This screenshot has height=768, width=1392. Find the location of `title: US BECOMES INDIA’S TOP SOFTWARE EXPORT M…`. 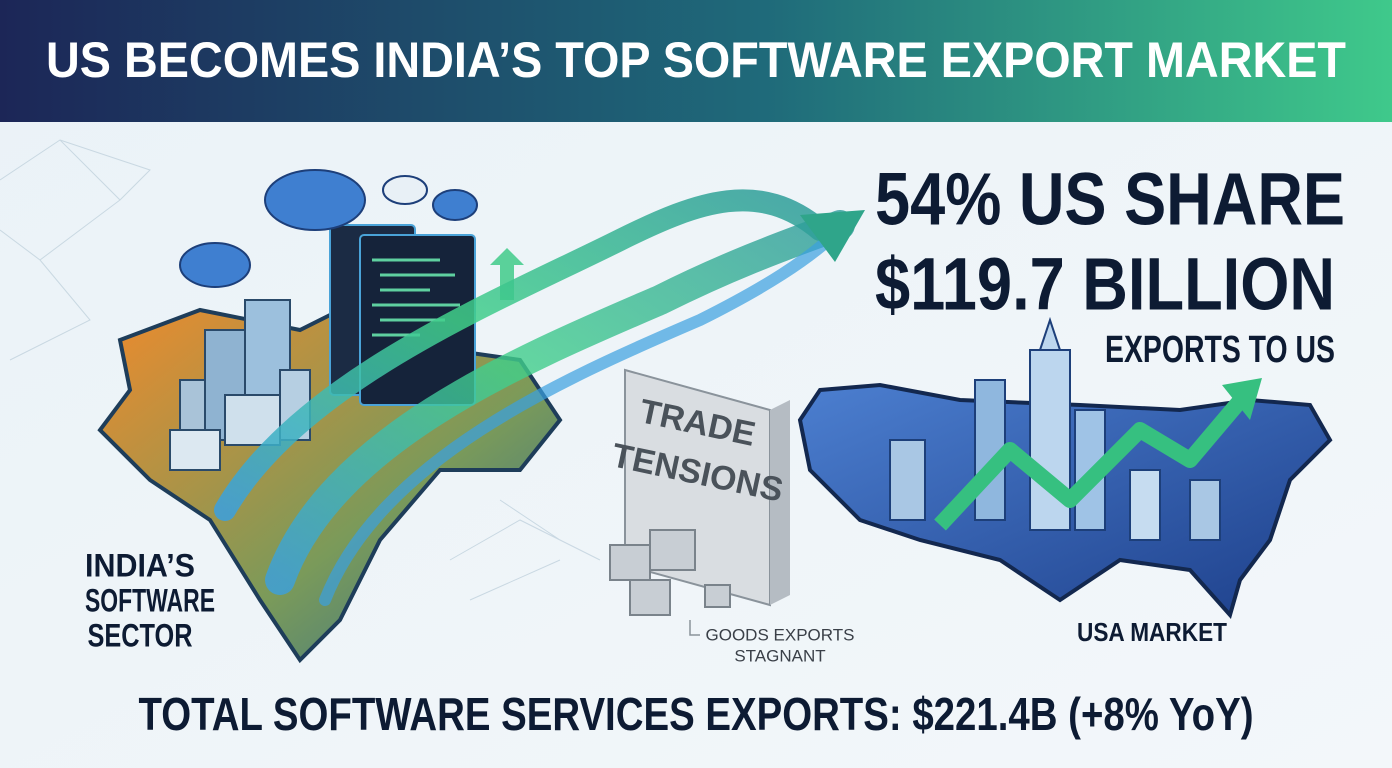

title: US BECOMES INDIA’S TOP SOFTWARE EXPORT M… is located at coordinates (696, 60).